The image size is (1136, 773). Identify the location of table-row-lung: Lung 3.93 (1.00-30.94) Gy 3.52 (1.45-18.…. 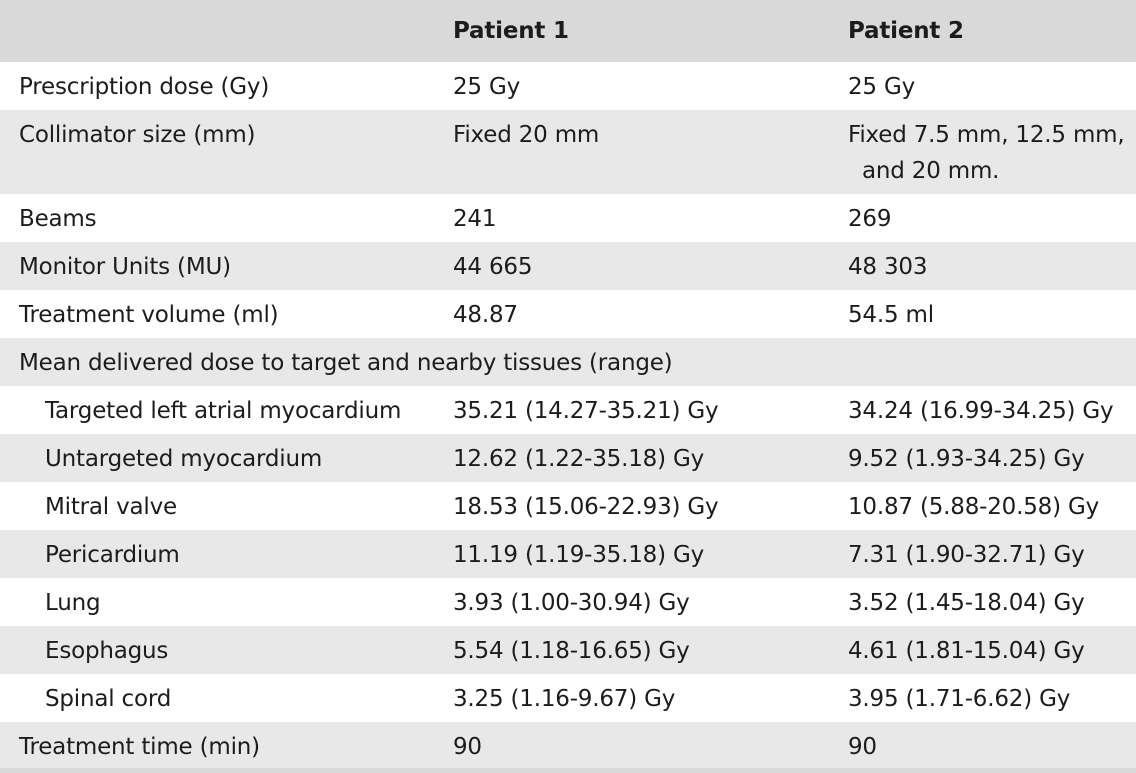
(568, 602).